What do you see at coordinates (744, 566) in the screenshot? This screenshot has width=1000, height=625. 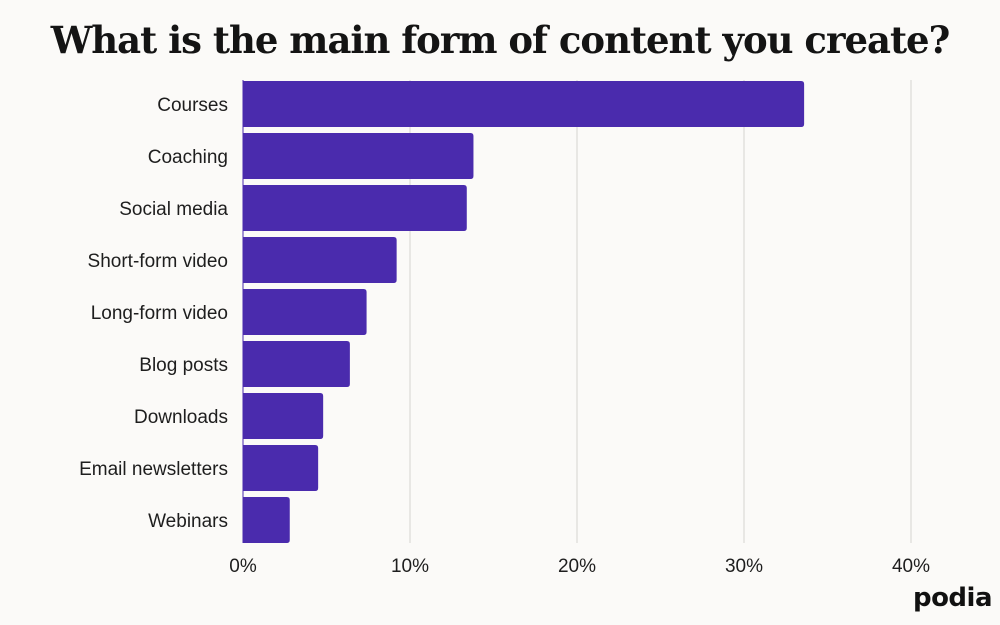 I see `x-tick-label: 30%` at bounding box center [744, 566].